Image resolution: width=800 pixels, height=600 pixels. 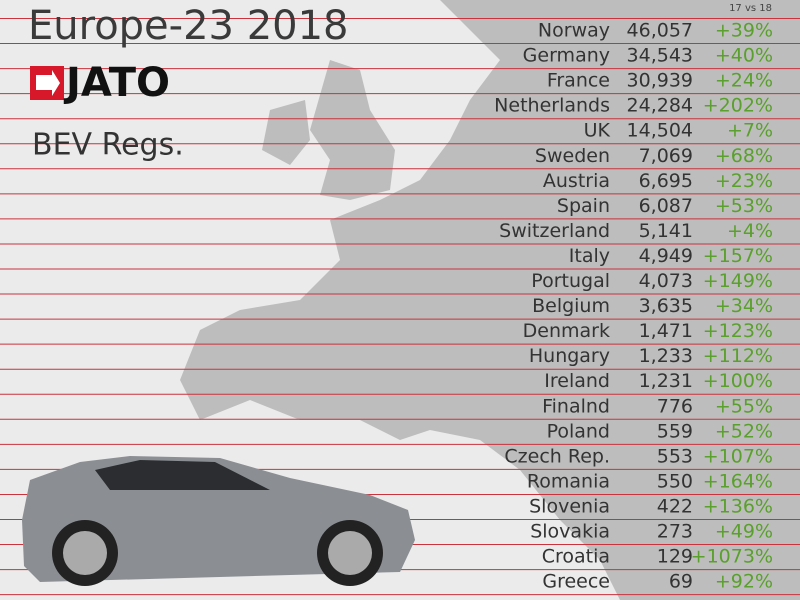 I want to click on country: Romania, so click(x=568, y=481).